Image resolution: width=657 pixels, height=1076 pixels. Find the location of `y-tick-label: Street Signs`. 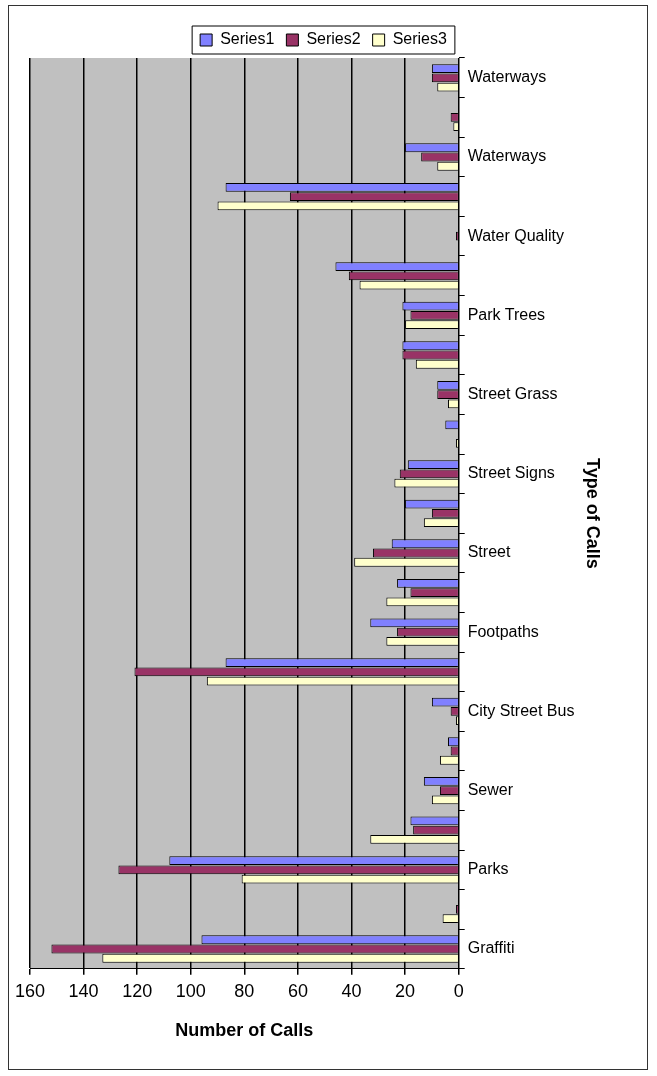

y-tick-label: Street Signs is located at coordinates (511, 473).